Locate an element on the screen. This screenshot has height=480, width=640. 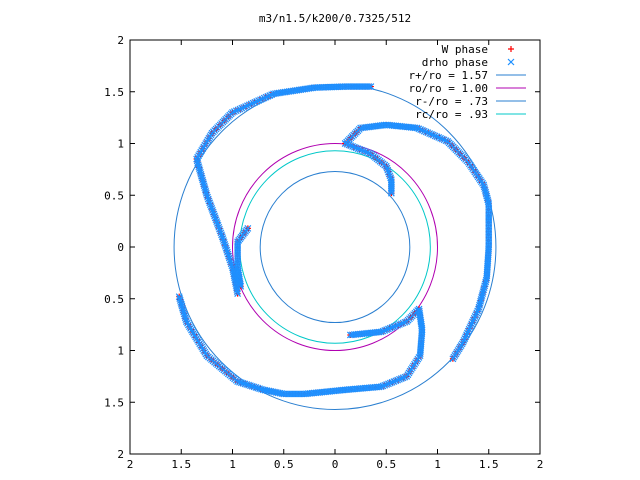
x-tick-label: 1.5 is located at coordinates (181, 464).